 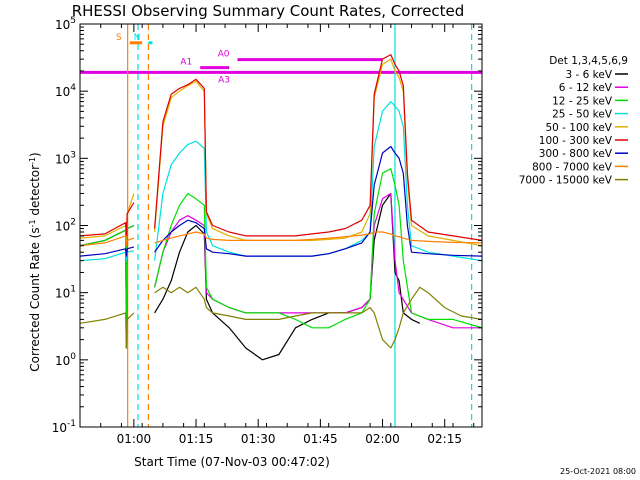 I want to click on y-tick-label: 10⁵, so click(x=65, y=24).